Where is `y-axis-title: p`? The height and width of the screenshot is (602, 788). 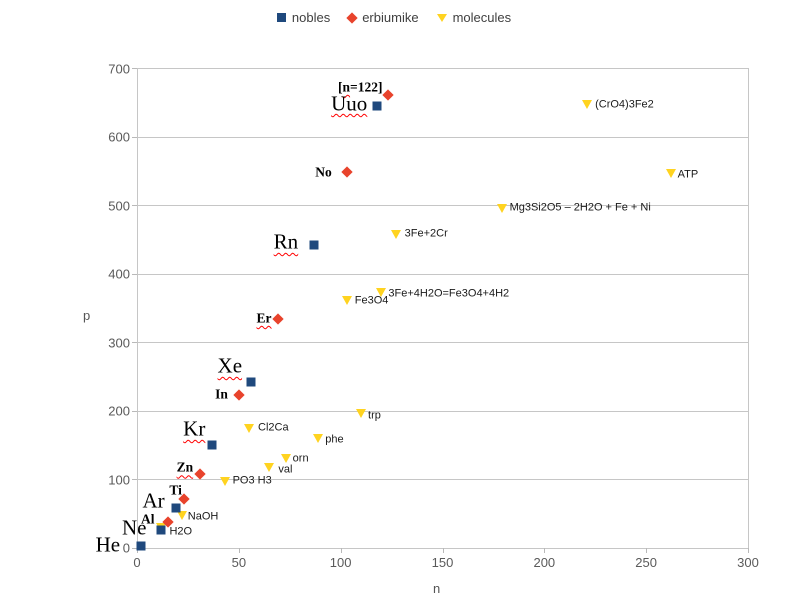
y-axis-title: p is located at coordinates (87, 315).